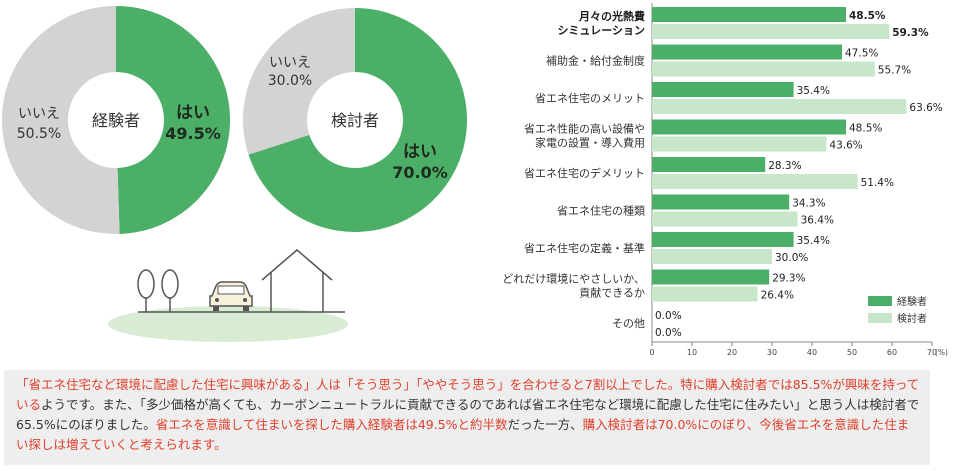 This screenshot has width=963, height=471. What do you see at coordinates (845, 146) in the screenshot?
I see `bar-value-label: 43.6%` at bounding box center [845, 146].